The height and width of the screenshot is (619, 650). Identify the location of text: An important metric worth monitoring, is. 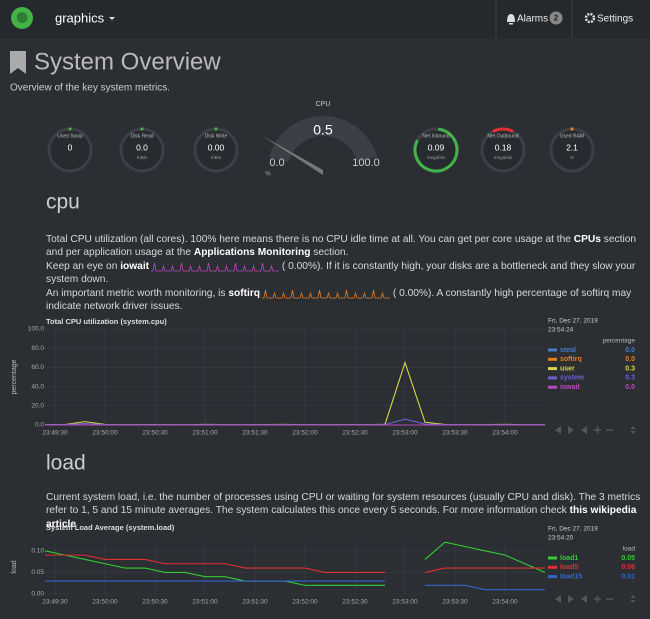
(137, 293).